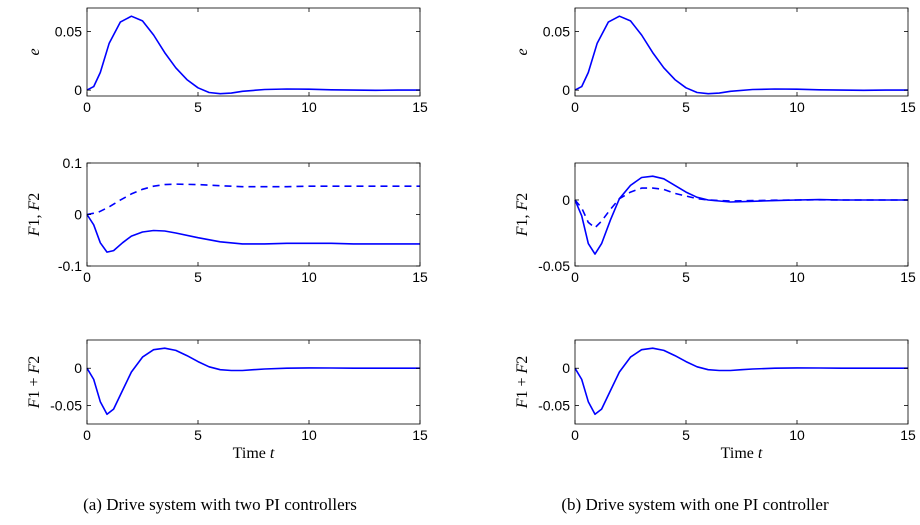 The image size is (920, 525). What do you see at coordinates (253, 233) in the screenshot?
I see `chart-a2-series-solid-line` at bounding box center [253, 233].